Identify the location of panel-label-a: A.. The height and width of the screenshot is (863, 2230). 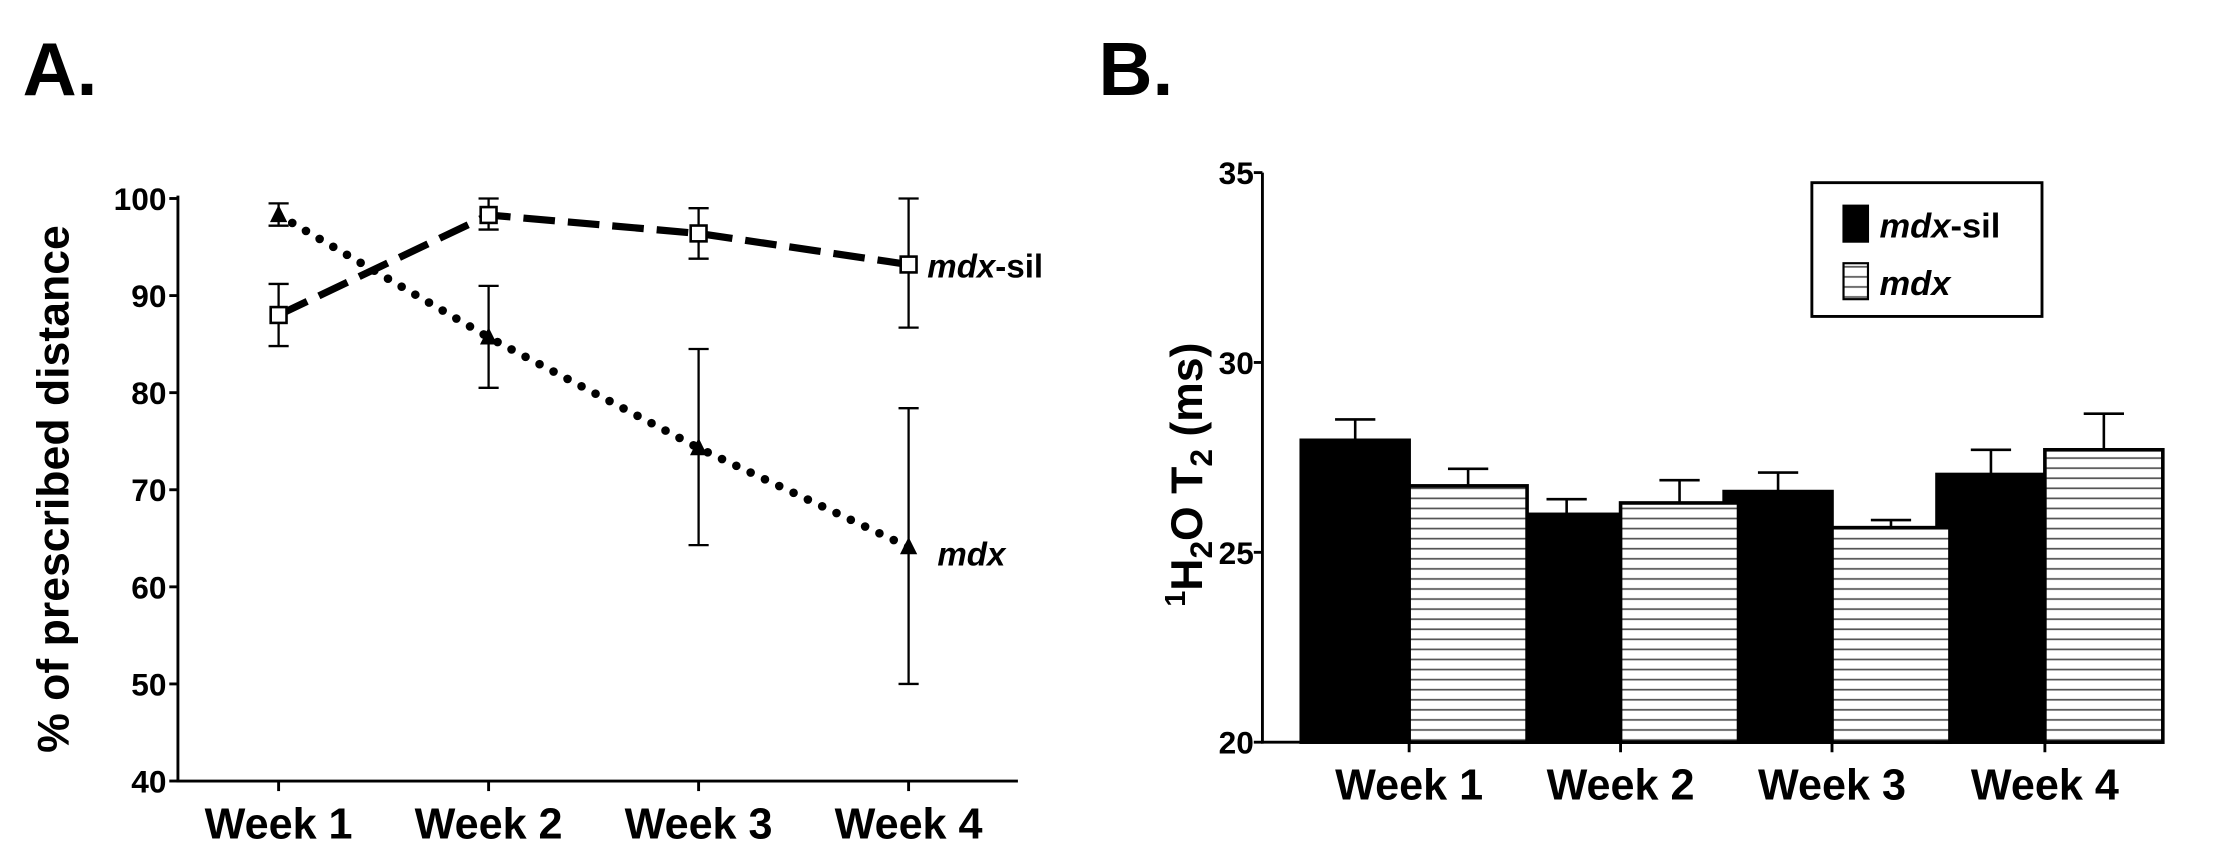
(60, 69).